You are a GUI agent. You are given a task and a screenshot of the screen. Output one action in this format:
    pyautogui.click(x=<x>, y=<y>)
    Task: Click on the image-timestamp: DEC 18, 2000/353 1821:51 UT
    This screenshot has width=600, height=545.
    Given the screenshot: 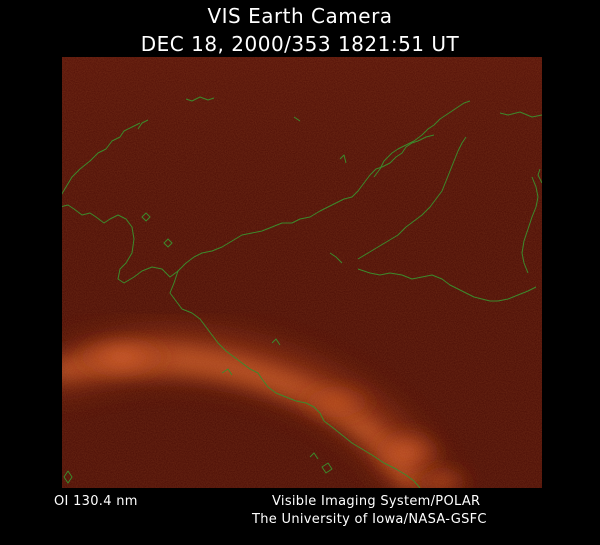 What is the action you would take?
    pyautogui.click(x=300, y=44)
    